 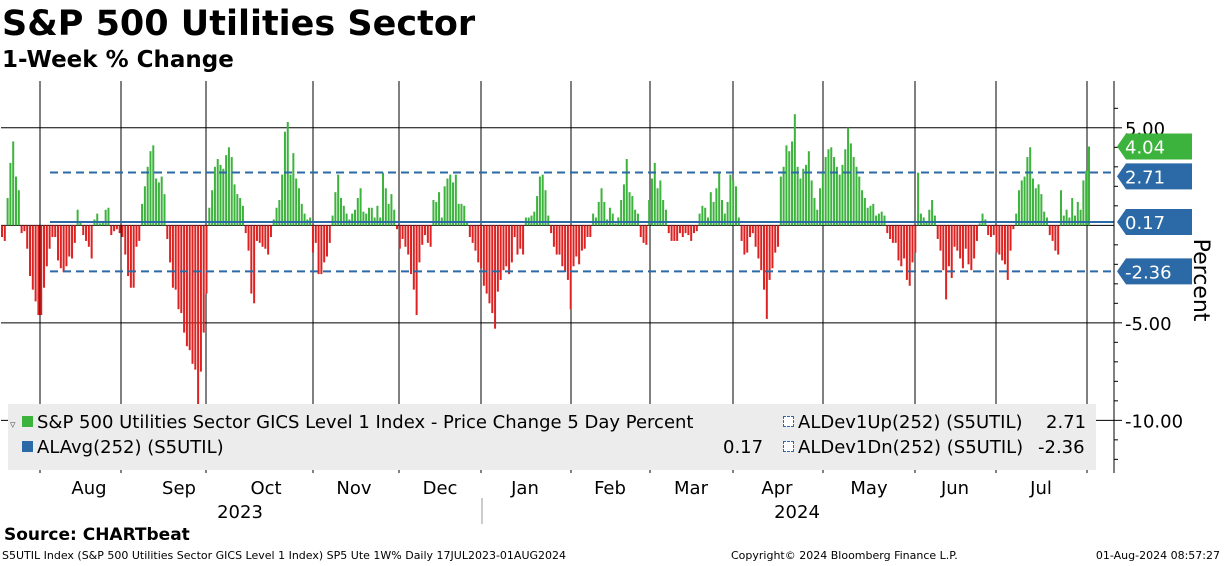 What do you see at coordinates (910, 422) in the screenshot?
I see `legend-dev-up-label: ALDev1Up(252) (S5UTIL)` at bounding box center [910, 422].